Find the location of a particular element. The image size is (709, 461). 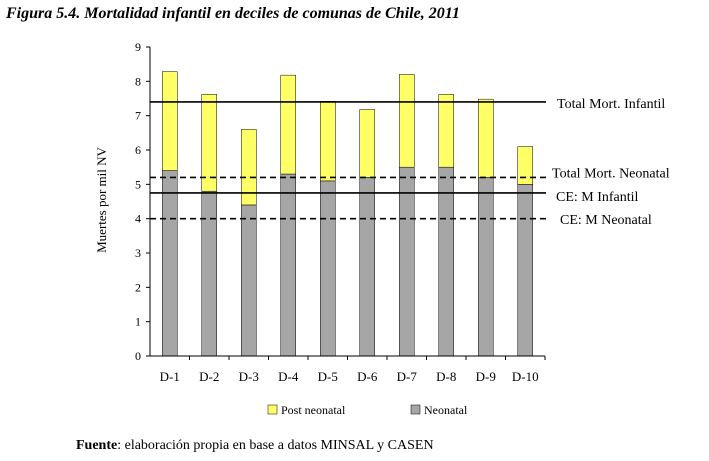

x-tick-label: D-8 is located at coordinates (446, 376).